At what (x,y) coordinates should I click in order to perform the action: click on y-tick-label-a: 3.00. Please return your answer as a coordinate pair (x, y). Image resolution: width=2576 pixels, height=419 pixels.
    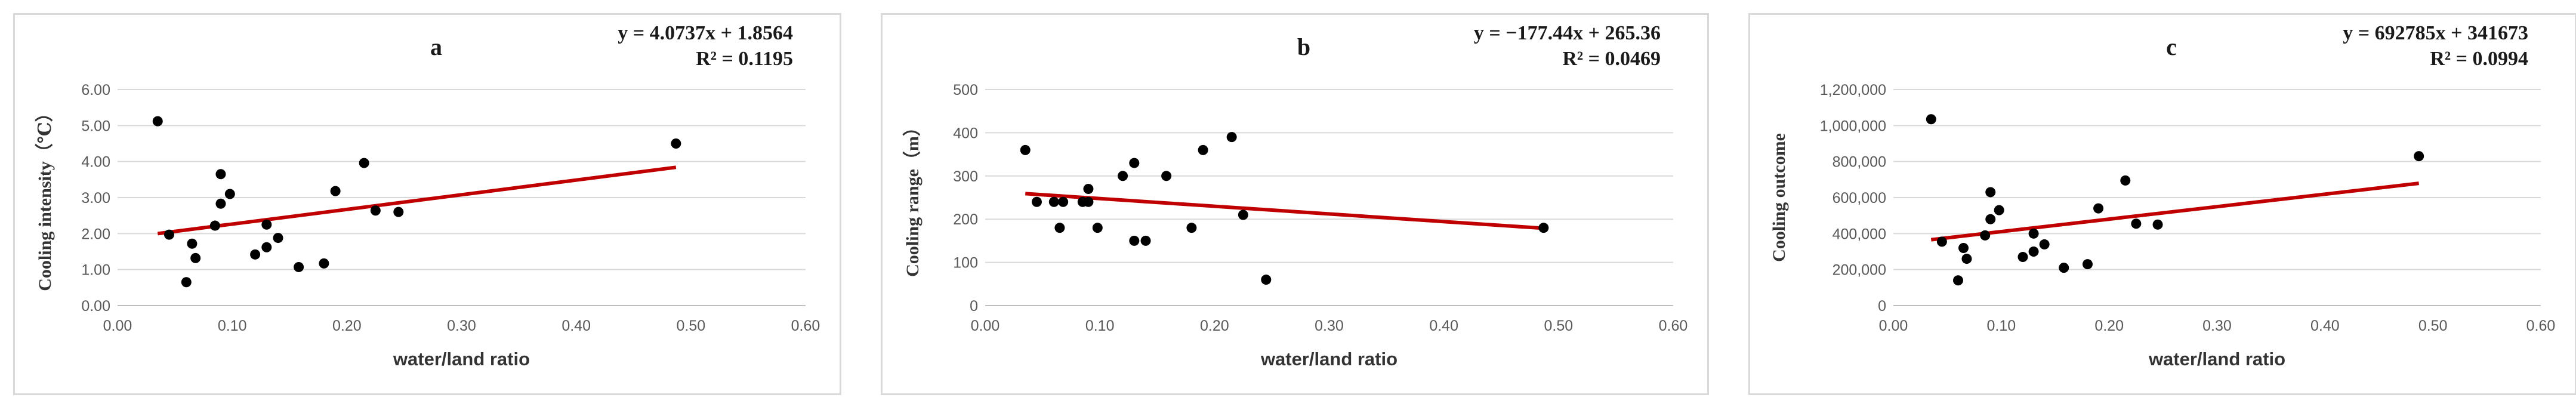
    Looking at the image, I should click on (95, 198).